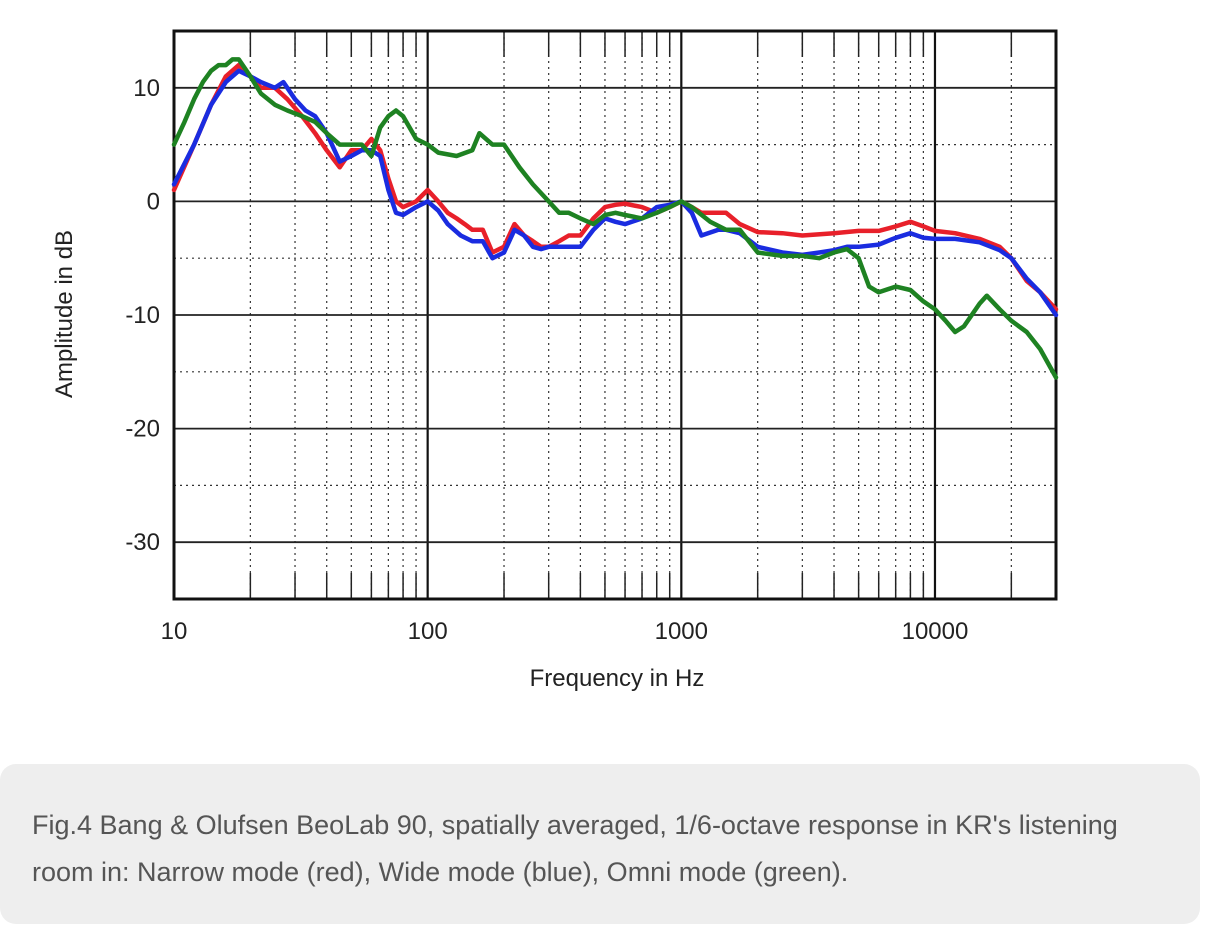 The height and width of the screenshot is (928, 1206). I want to click on y-tick-label: 0, so click(153, 201).